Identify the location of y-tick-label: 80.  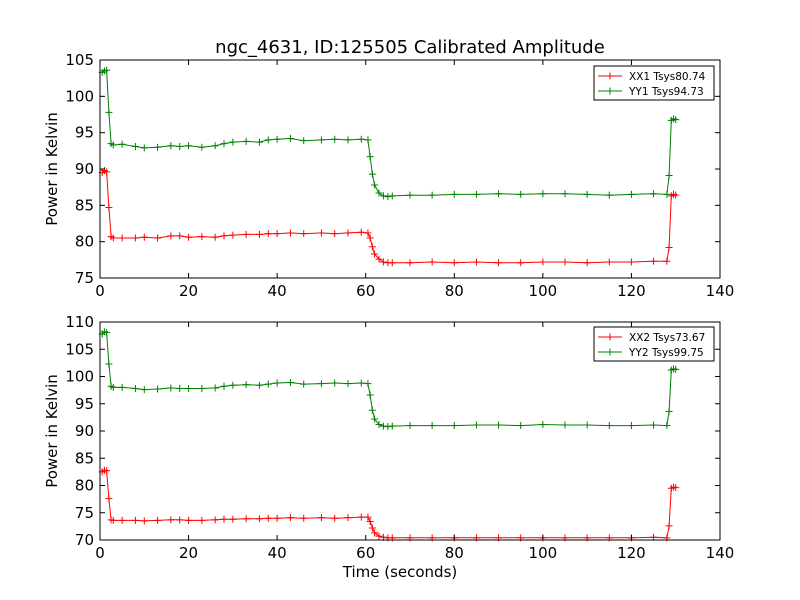
(84, 242).